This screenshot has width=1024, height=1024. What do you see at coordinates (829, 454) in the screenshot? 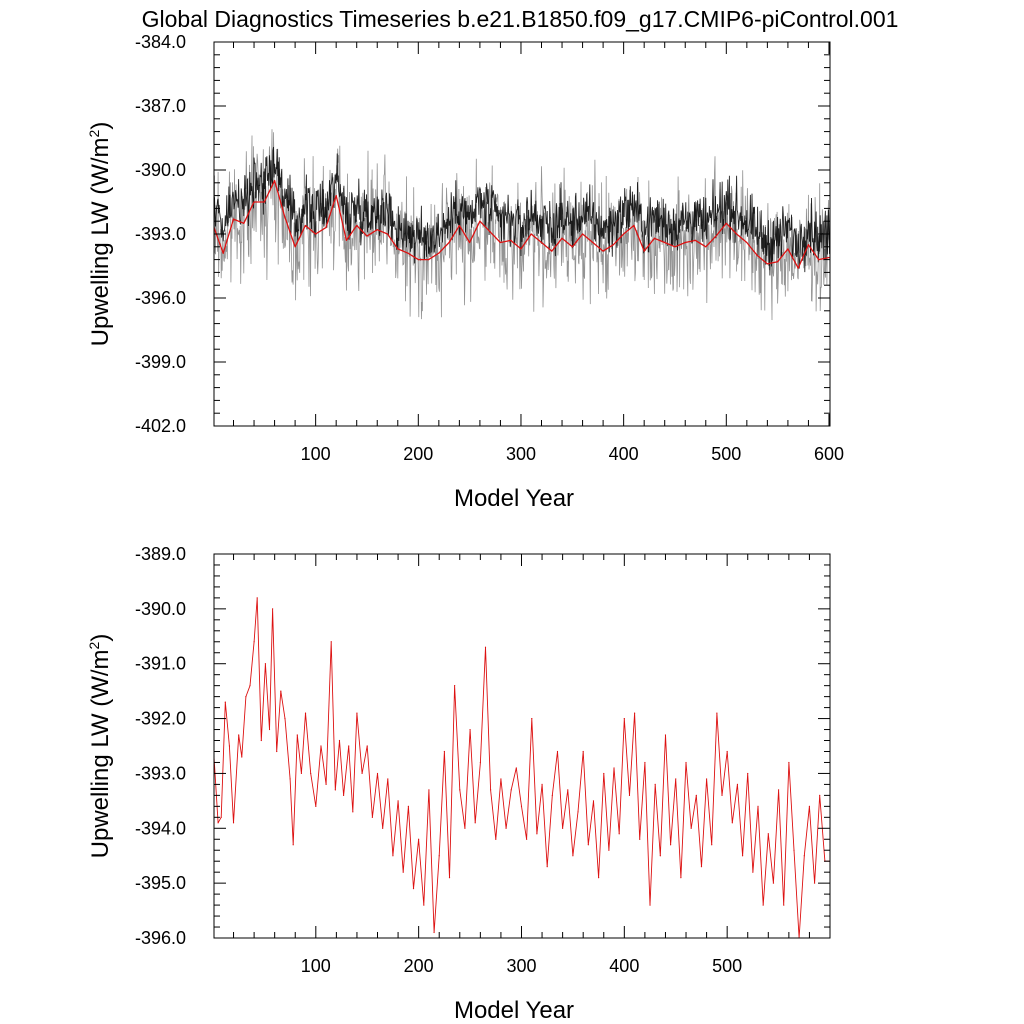
I see `x-tick-label: 600` at bounding box center [829, 454].